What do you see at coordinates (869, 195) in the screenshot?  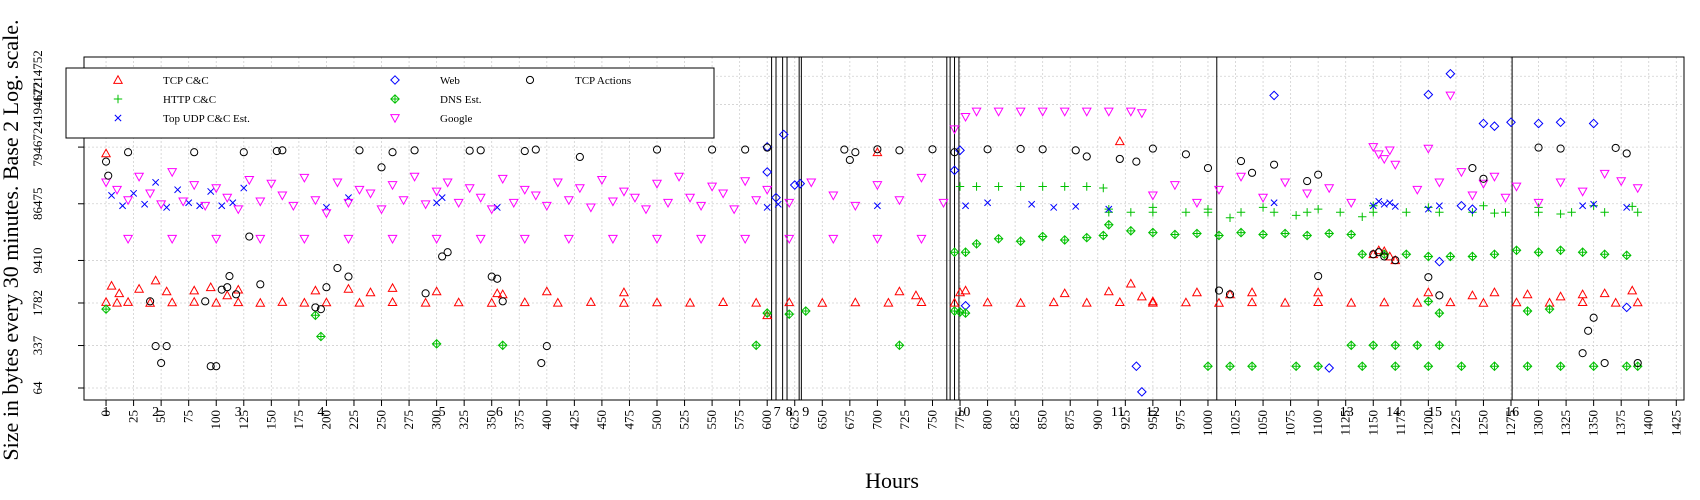 I see `series-top-udp-c-c-est-` at bounding box center [869, 195].